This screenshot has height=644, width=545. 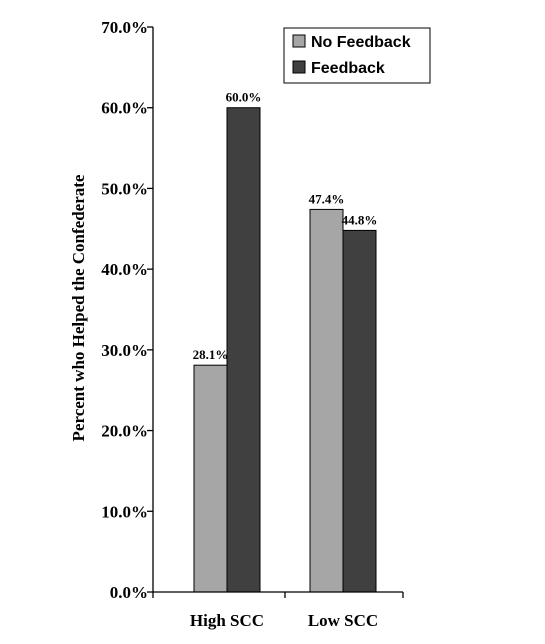 What do you see at coordinates (124, 27) in the screenshot?
I see `y-tick-label: 70.0%` at bounding box center [124, 27].